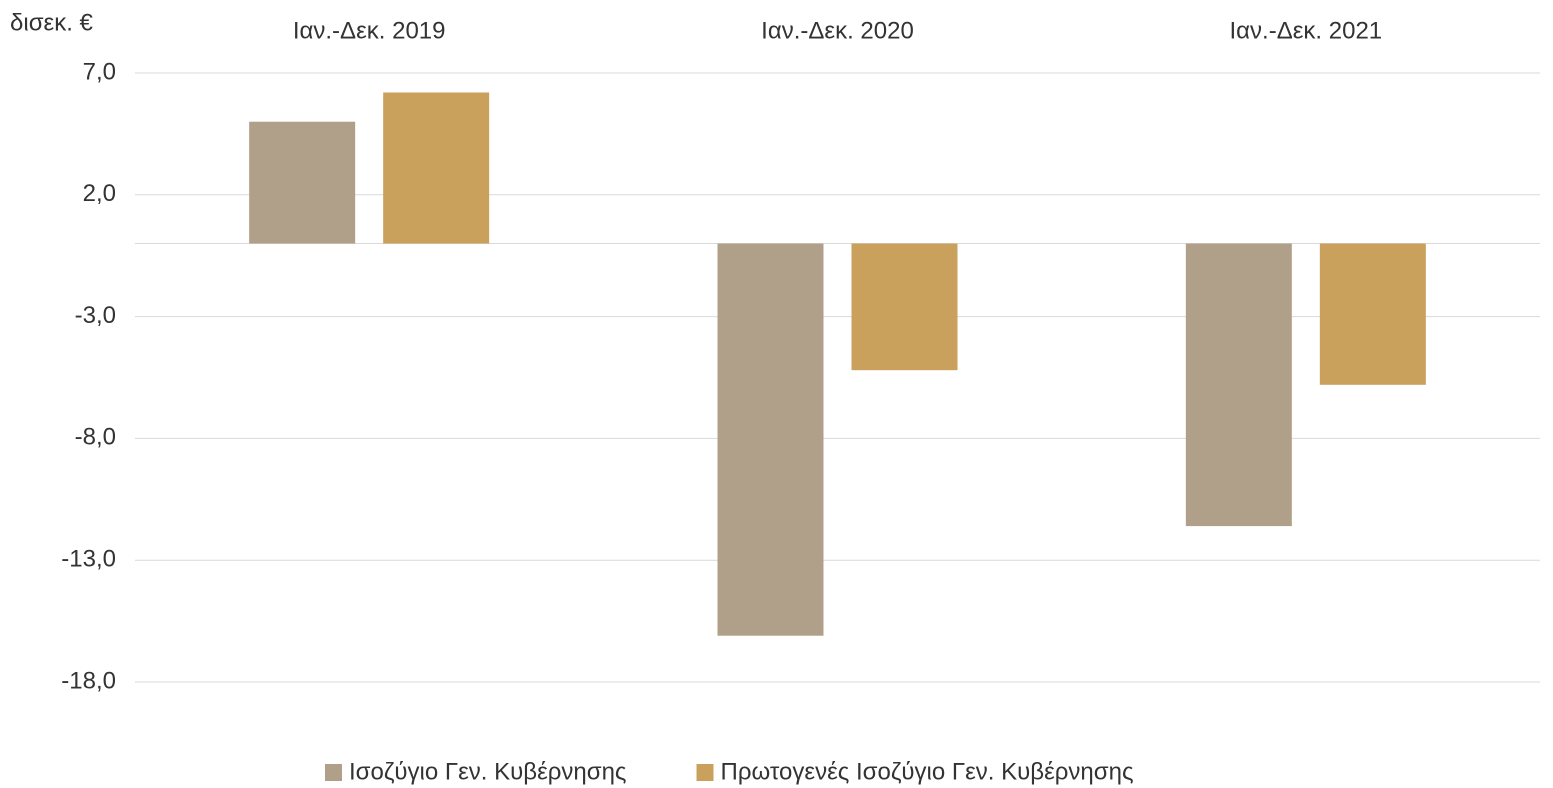 The width and height of the screenshot is (1553, 788). Describe the element at coordinates (52, 22) in the screenshot. I see `y-axis-label: δισεκ. €` at that location.